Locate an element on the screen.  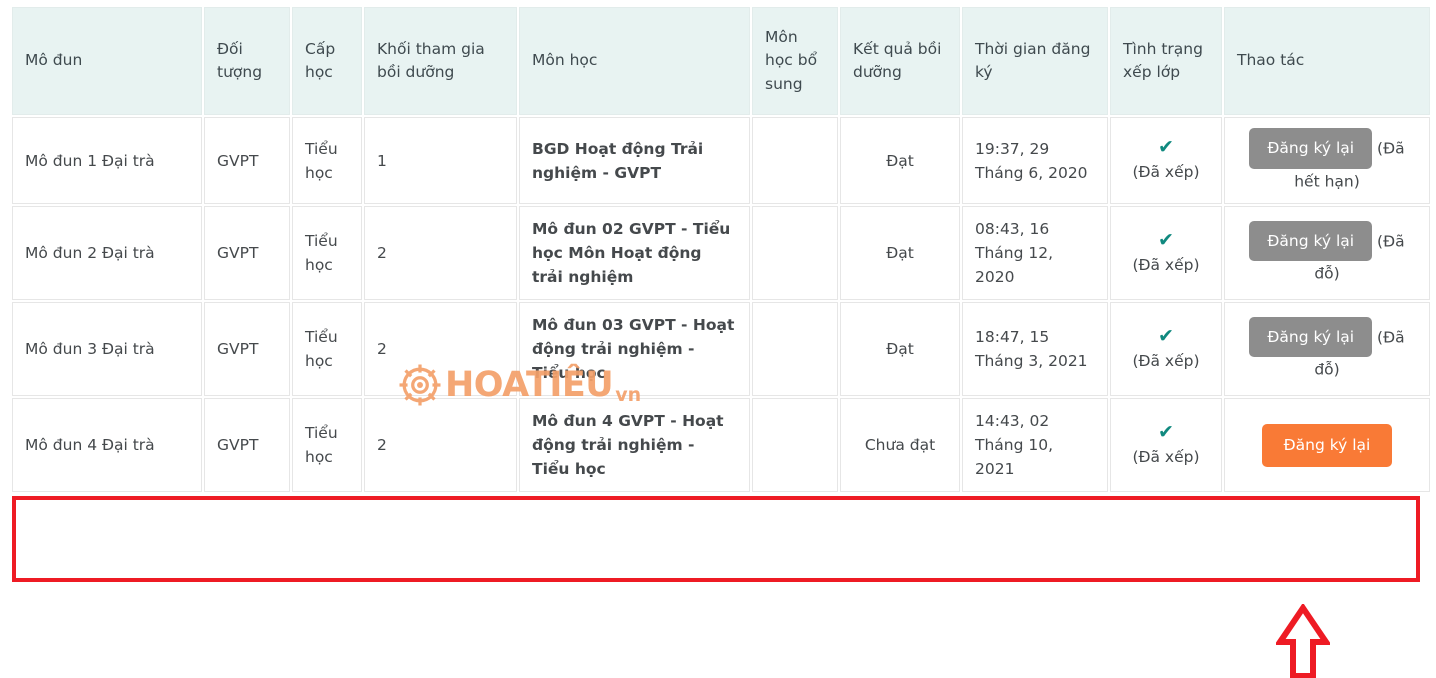
column-header-object: Đối tượng is located at coordinates (247, 61).